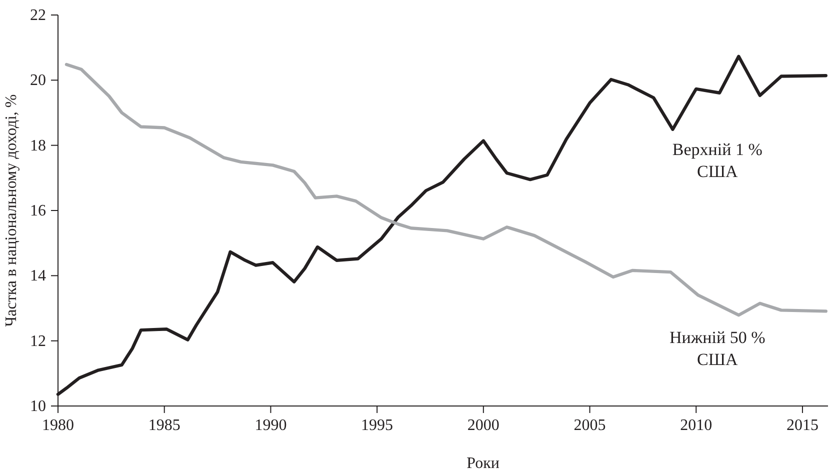  Describe the element at coordinates (38, 211) in the screenshot. I see `y-tick-label: 16` at that location.